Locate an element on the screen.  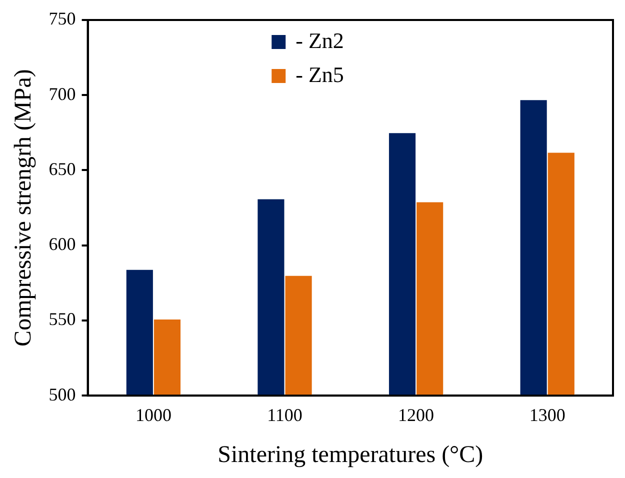
y-tick-label: 600 is located at coordinates (62, 244).